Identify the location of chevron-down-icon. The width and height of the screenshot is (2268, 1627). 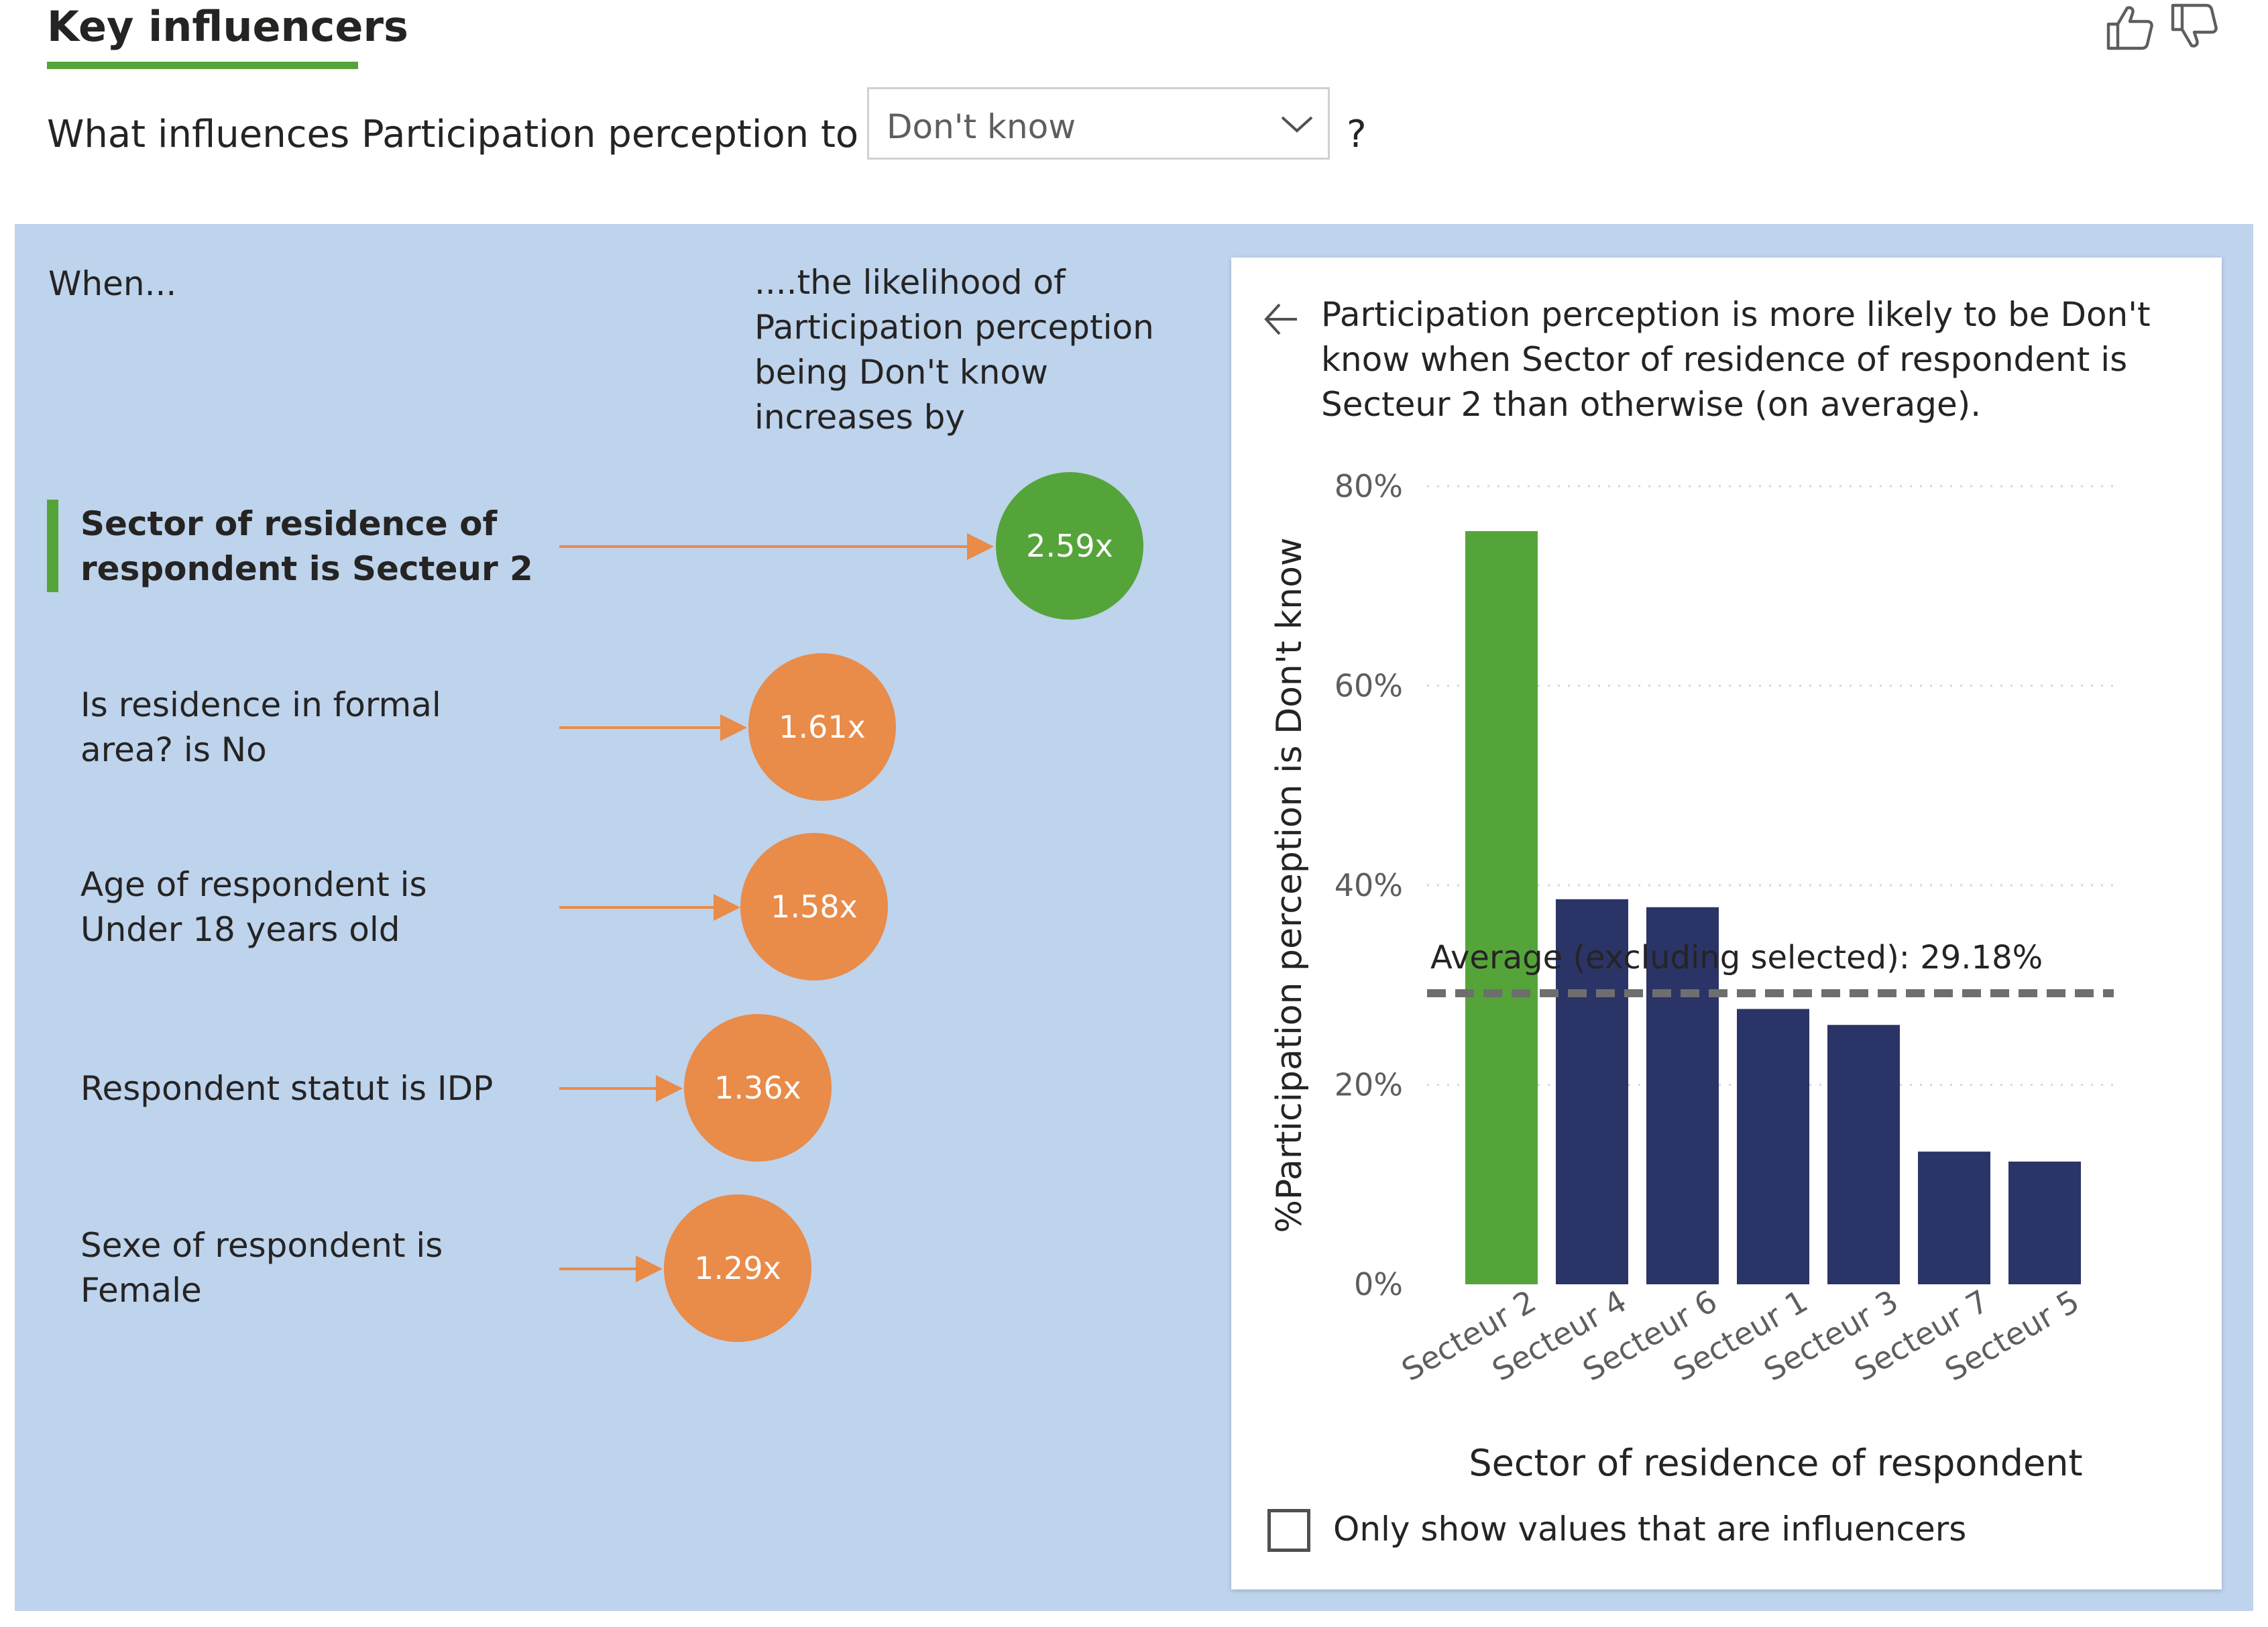
(1297, 124).